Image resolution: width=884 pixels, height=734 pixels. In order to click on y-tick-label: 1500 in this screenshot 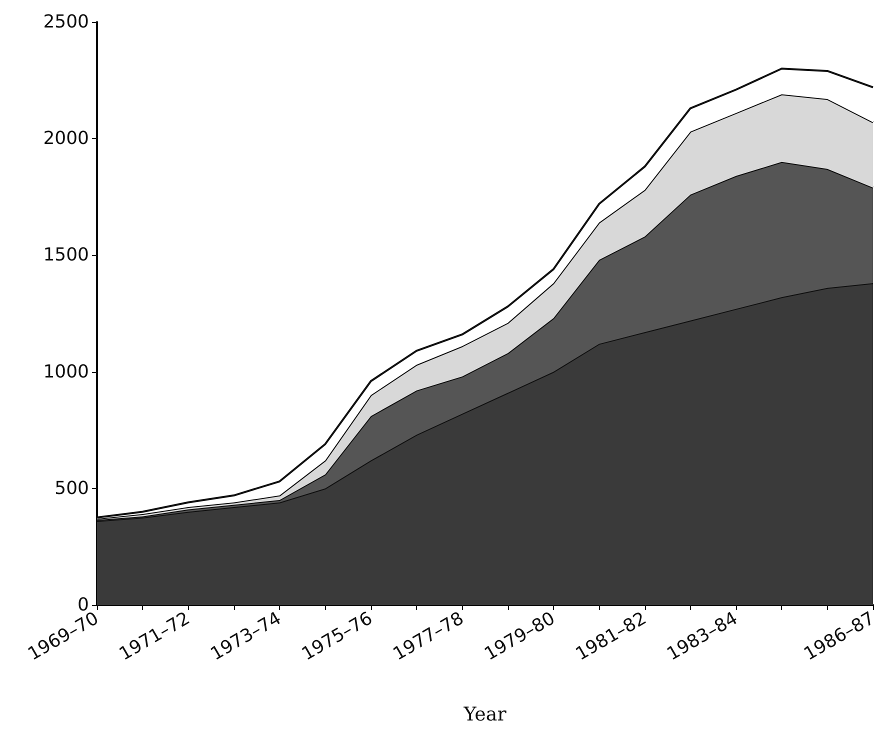, I will do `click(66, 255)`.